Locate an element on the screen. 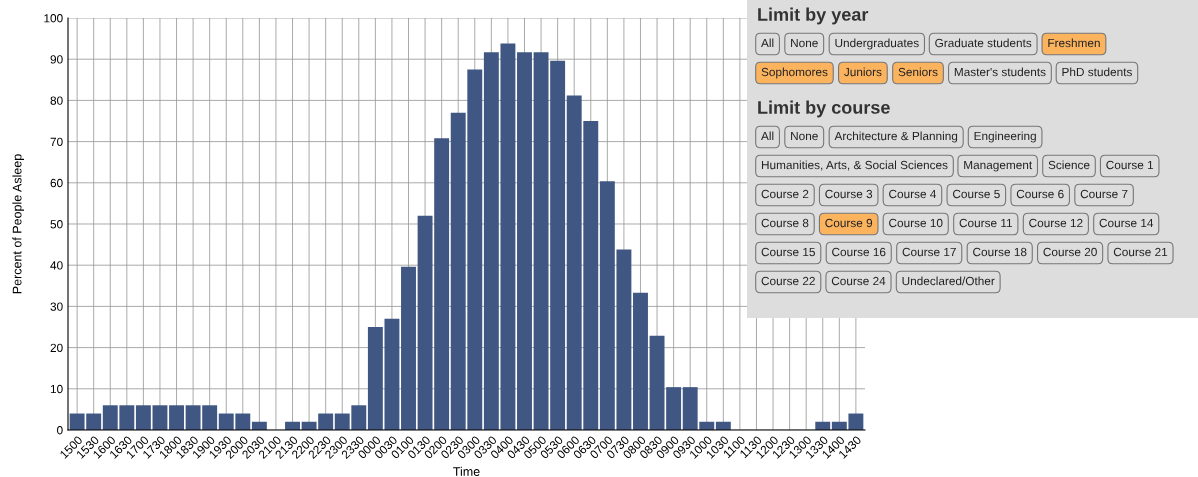 Image resolution: width=1198 pixels, height=477 pixels. text: Engineering is located at coordinates (1005, 137).